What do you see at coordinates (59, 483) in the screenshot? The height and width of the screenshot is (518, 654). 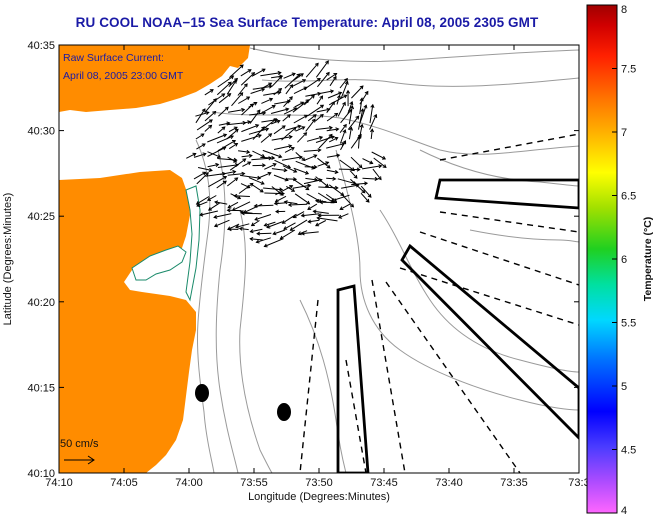 I see `x-tick-label: 74:10` at bounding box center [59, 483].